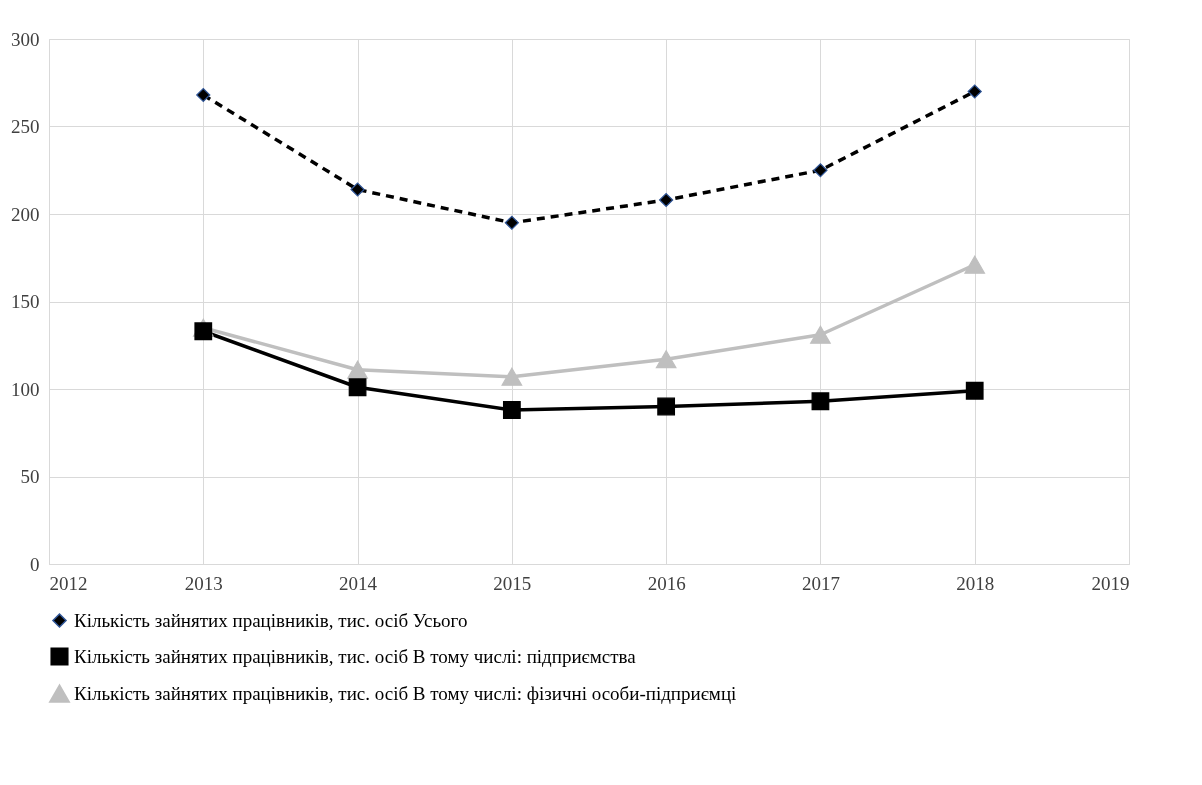 The width and height of the screenshot is (1202, 785). I want to click on y-tick-label: 100, so click(25, 389).